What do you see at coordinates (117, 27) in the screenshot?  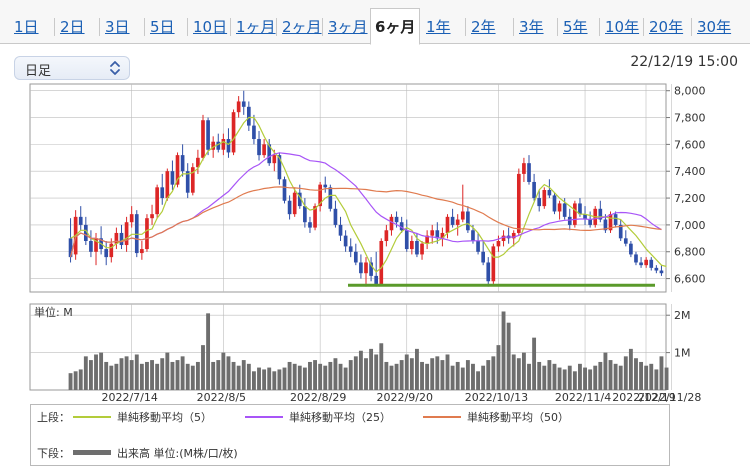 I see `tab-2: 3日` at bounding box center [117, 27].